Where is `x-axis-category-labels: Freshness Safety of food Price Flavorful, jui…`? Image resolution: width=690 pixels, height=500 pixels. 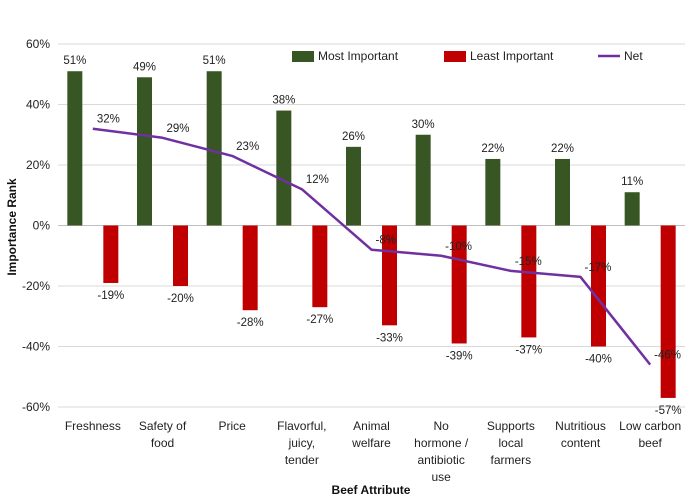 x-axis-category-labels: Freshness Safety of food Price Flavorful, jui… is located at coordinates (373, 451).